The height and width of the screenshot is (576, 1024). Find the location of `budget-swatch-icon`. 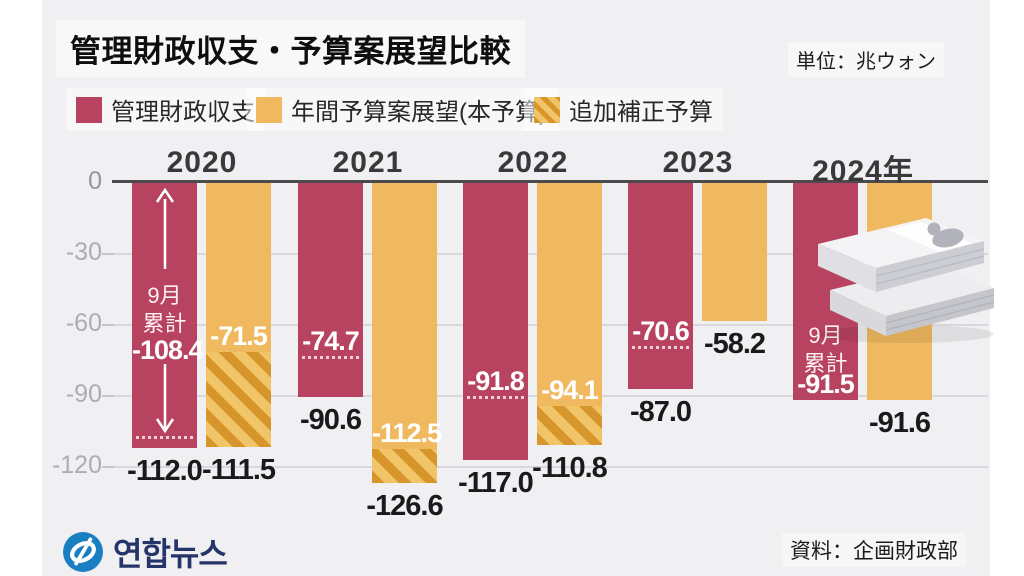

budget-swatch-icon is located at coordinates (269, 109).